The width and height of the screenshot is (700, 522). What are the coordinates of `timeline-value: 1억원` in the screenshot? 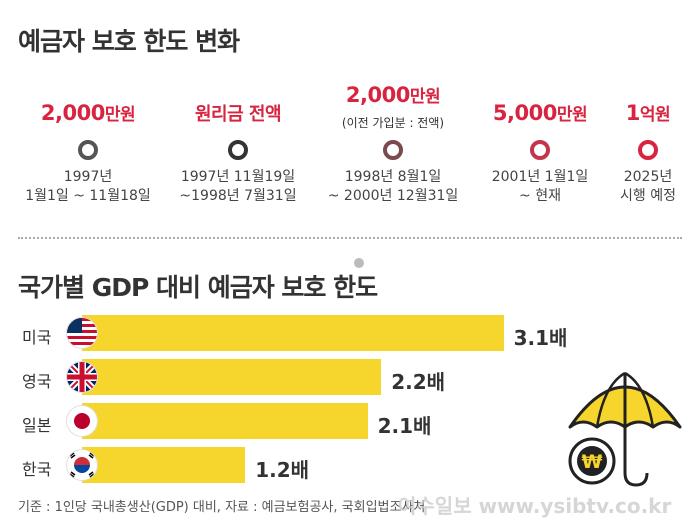 It's located at (648, 112).